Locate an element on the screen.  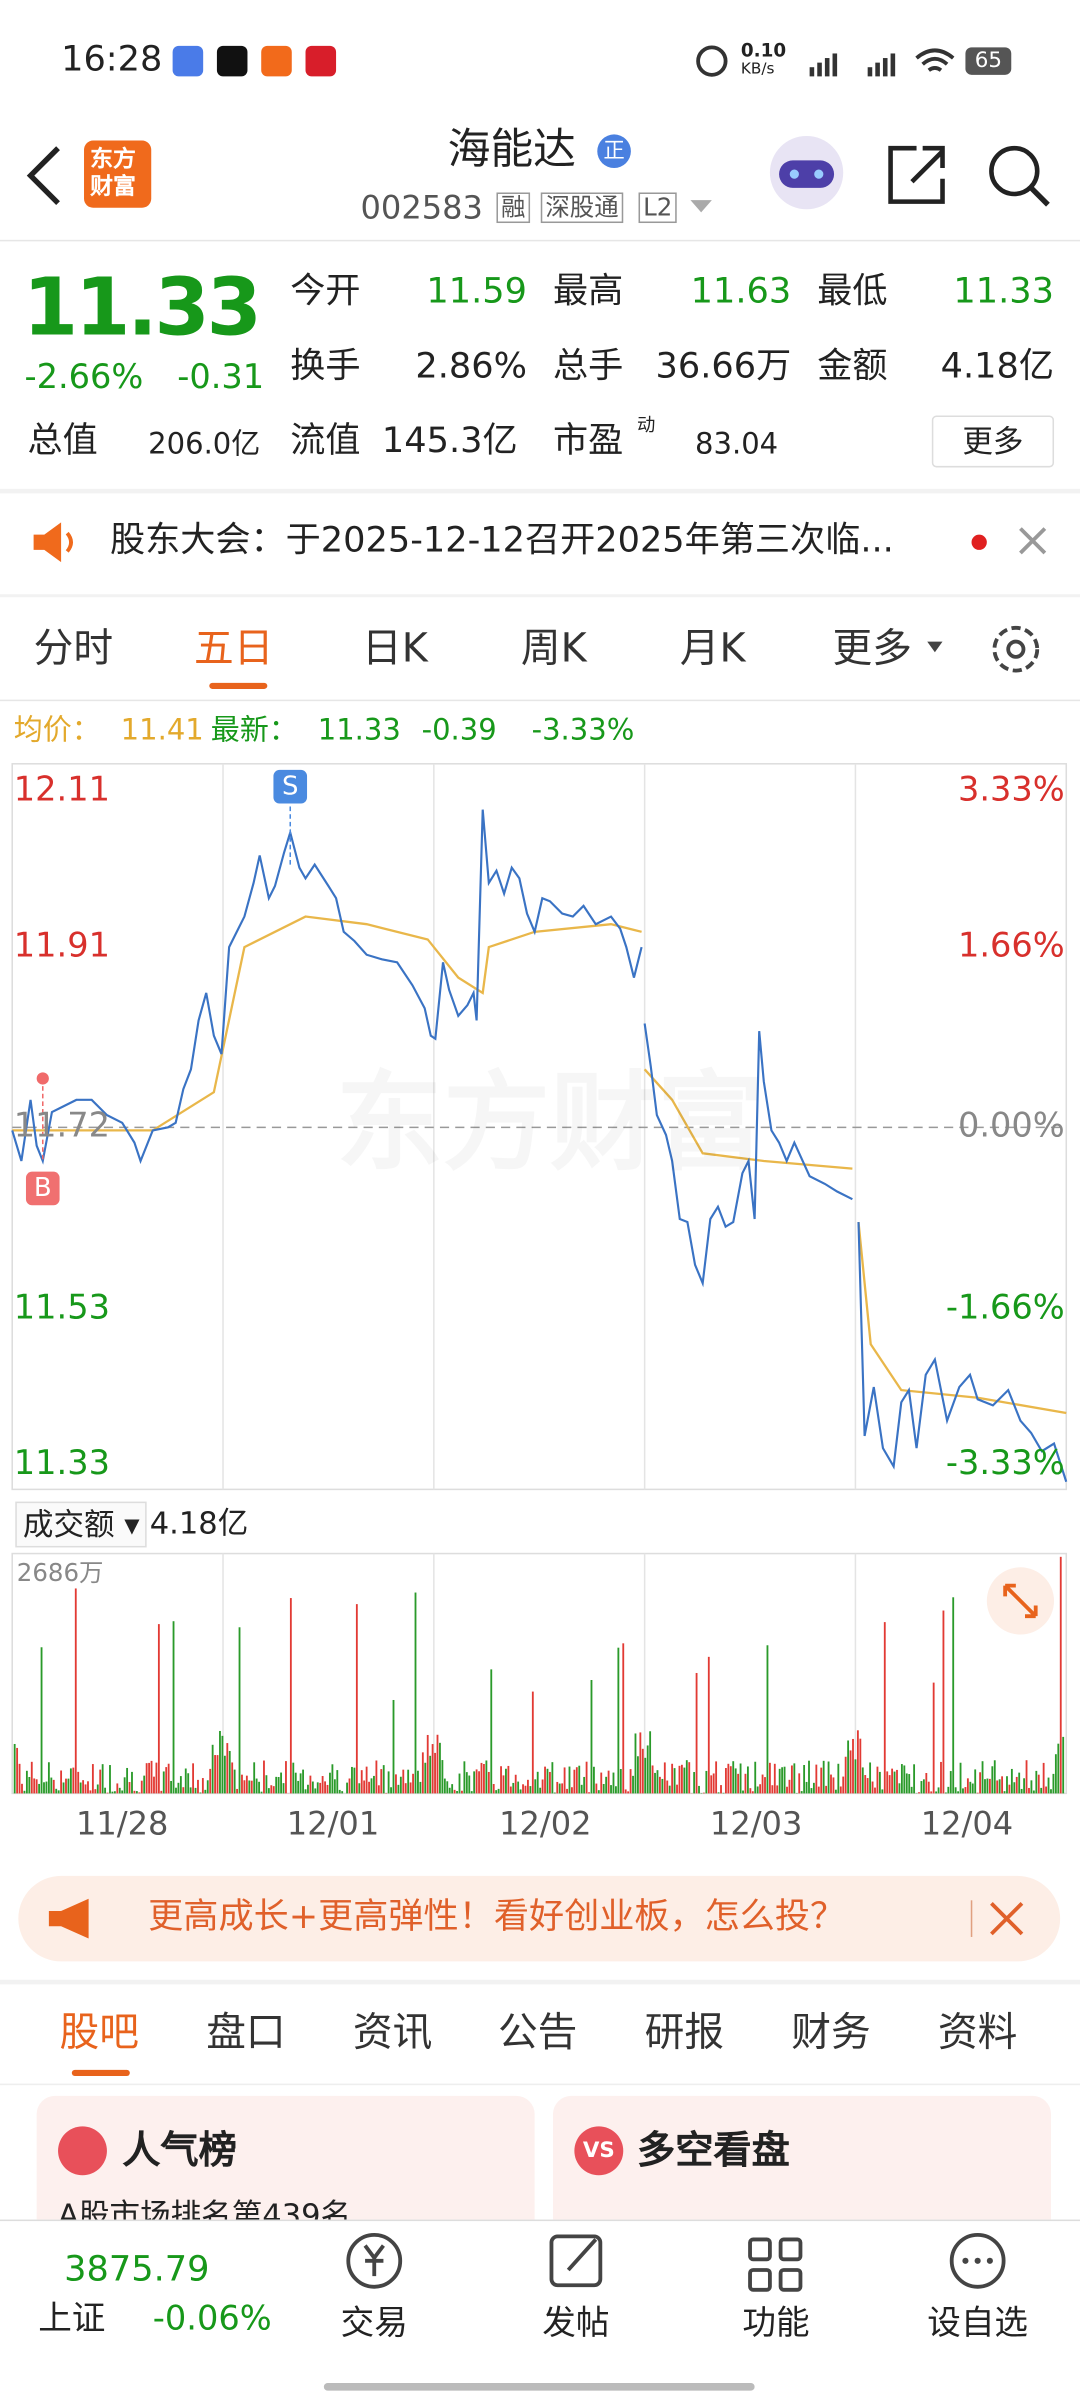
home-indicator is located at coordinates (539, 2387).